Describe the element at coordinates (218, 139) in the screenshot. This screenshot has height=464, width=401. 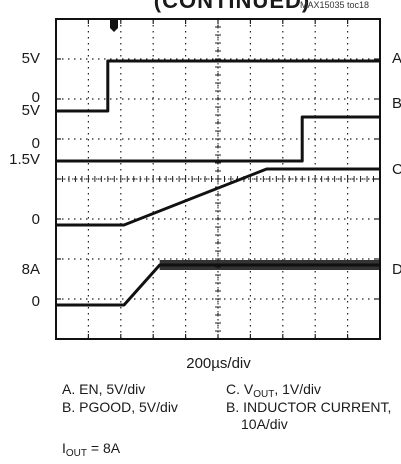
I see `trace-b` at that location.